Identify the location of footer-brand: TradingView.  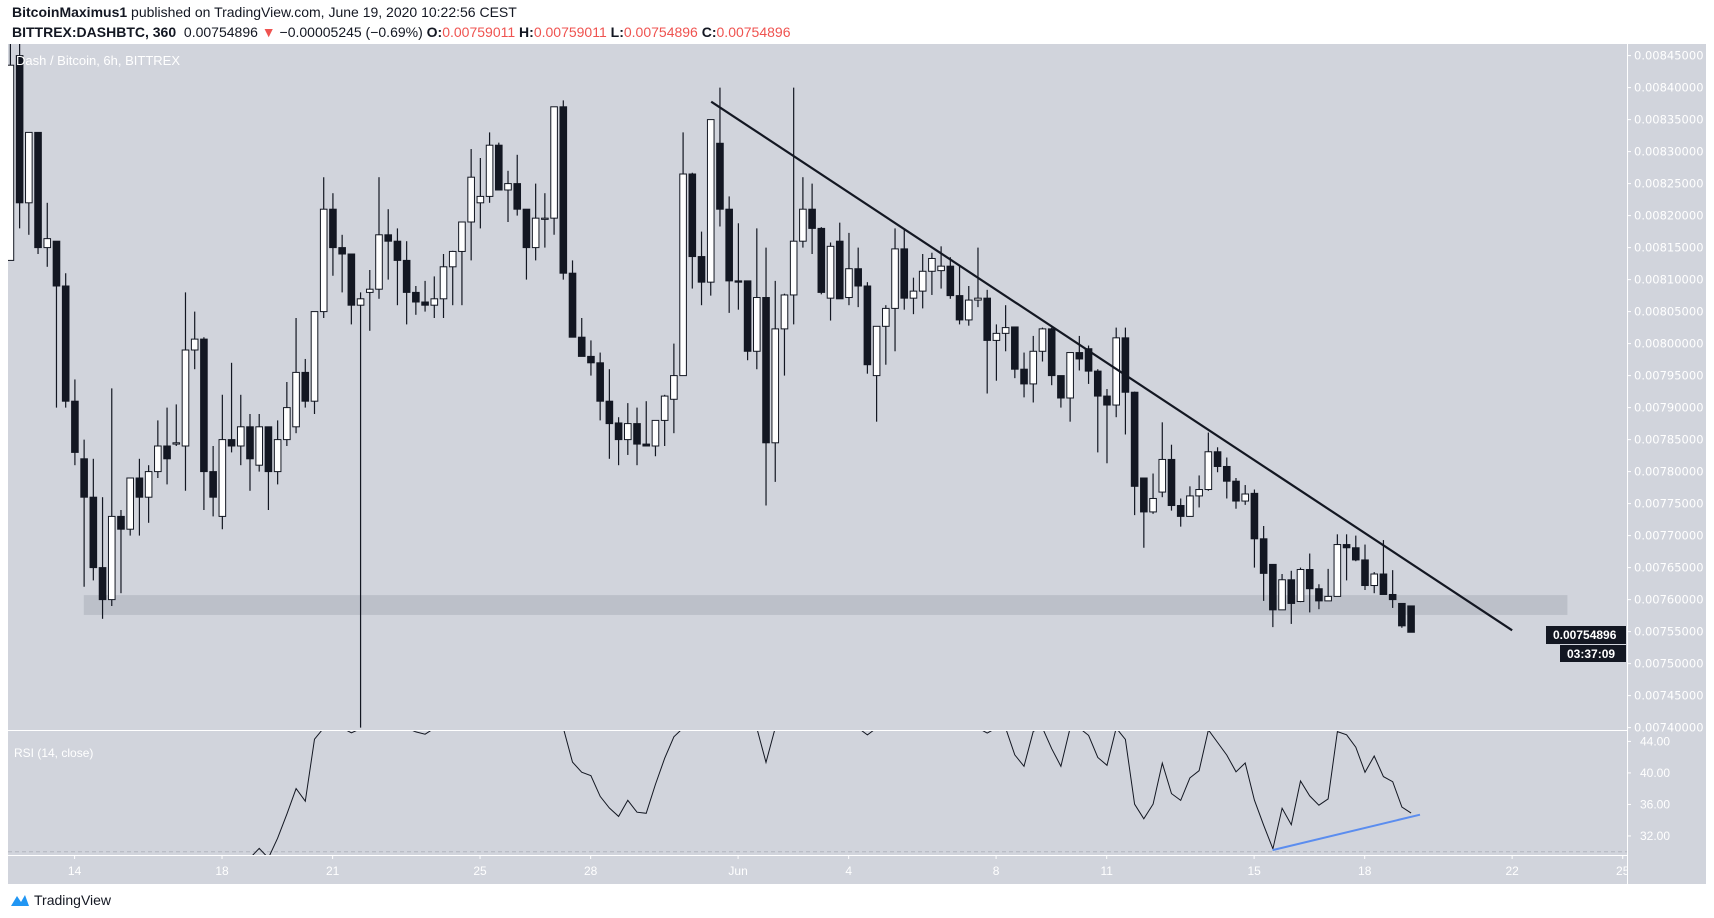
(60, 900).